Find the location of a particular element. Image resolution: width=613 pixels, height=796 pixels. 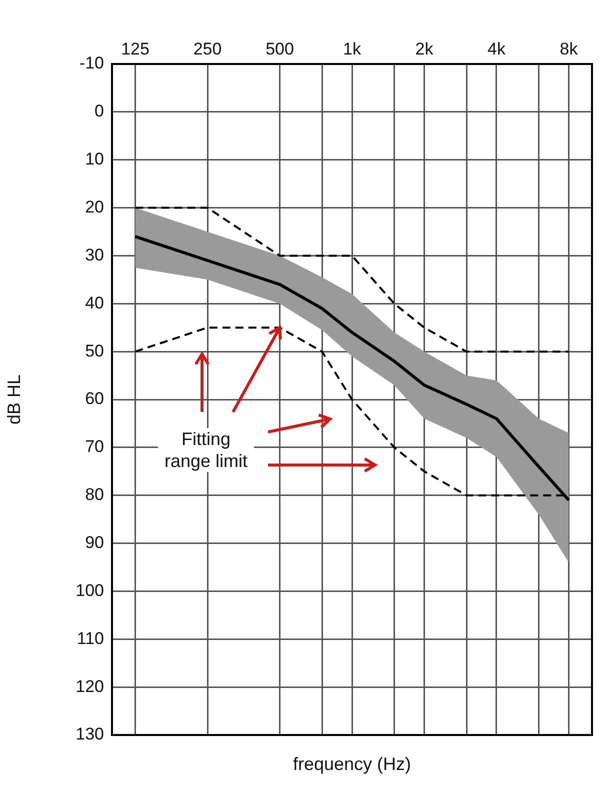

y-tick-label: 130 is located at coordinates (90, 734).